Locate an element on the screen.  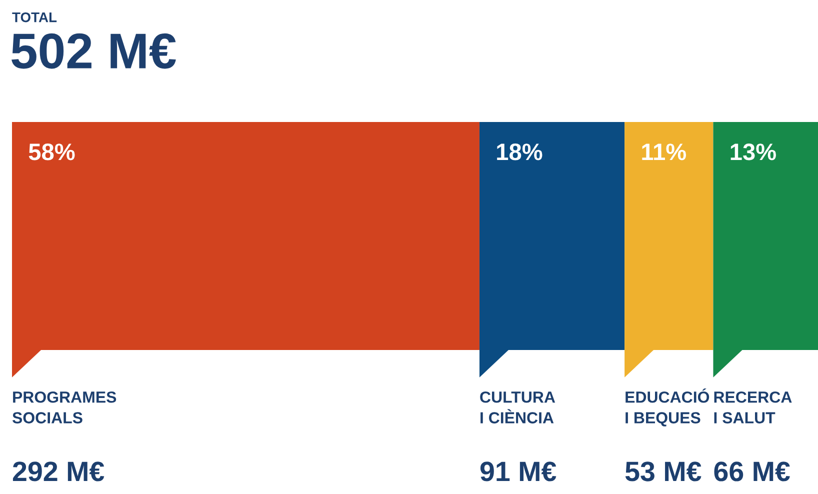
legend-label: RECERCA I SALUT is located at coordinates (753, 407).